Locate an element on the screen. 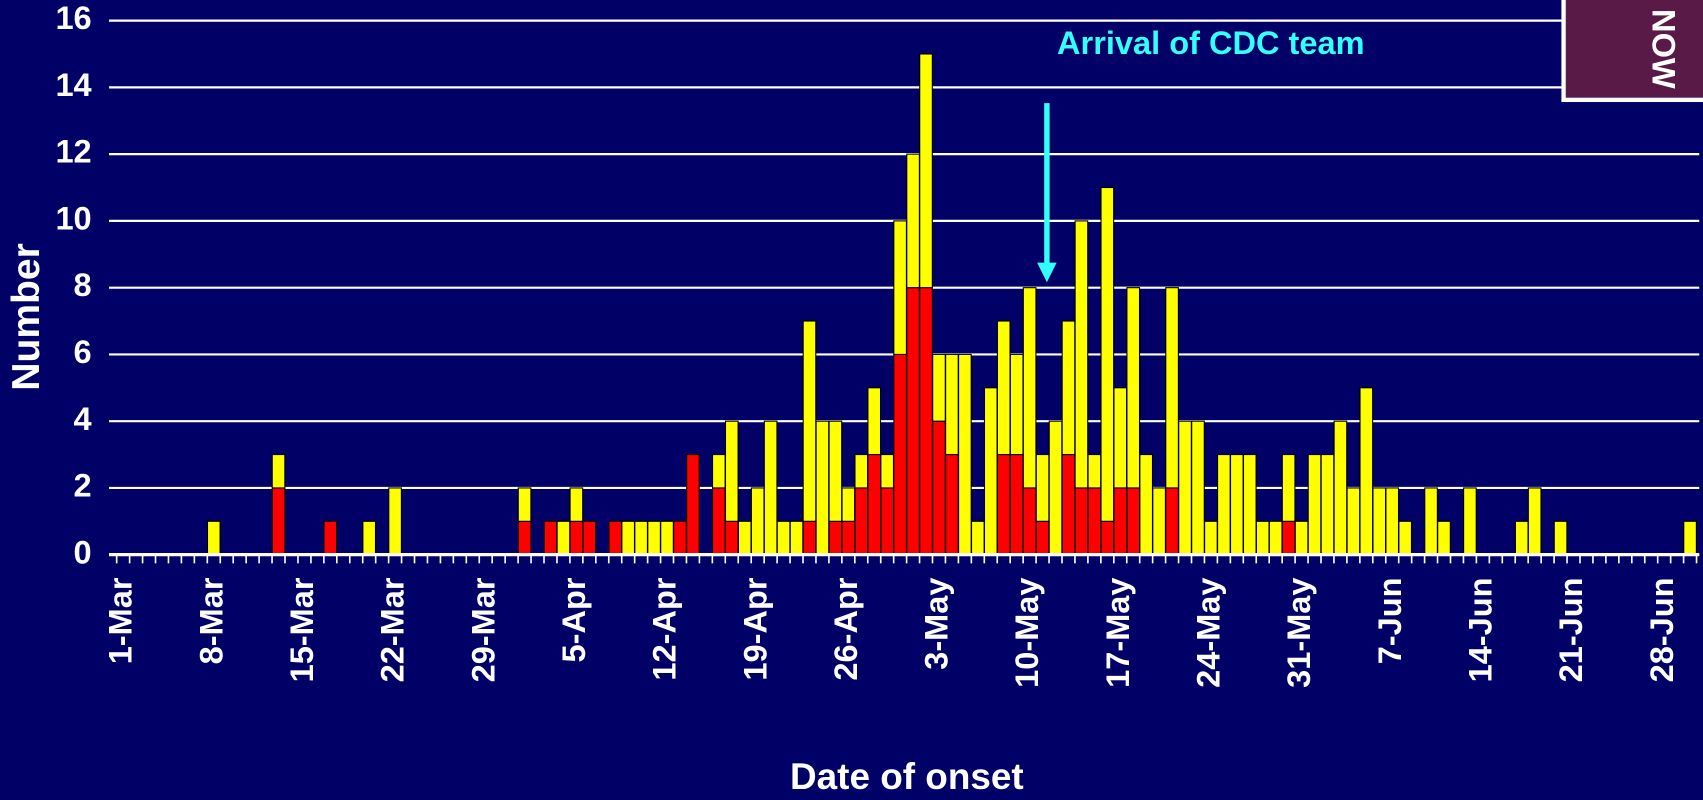  x-tick-label: 21-Jun is located at coordinates (1571, 629).